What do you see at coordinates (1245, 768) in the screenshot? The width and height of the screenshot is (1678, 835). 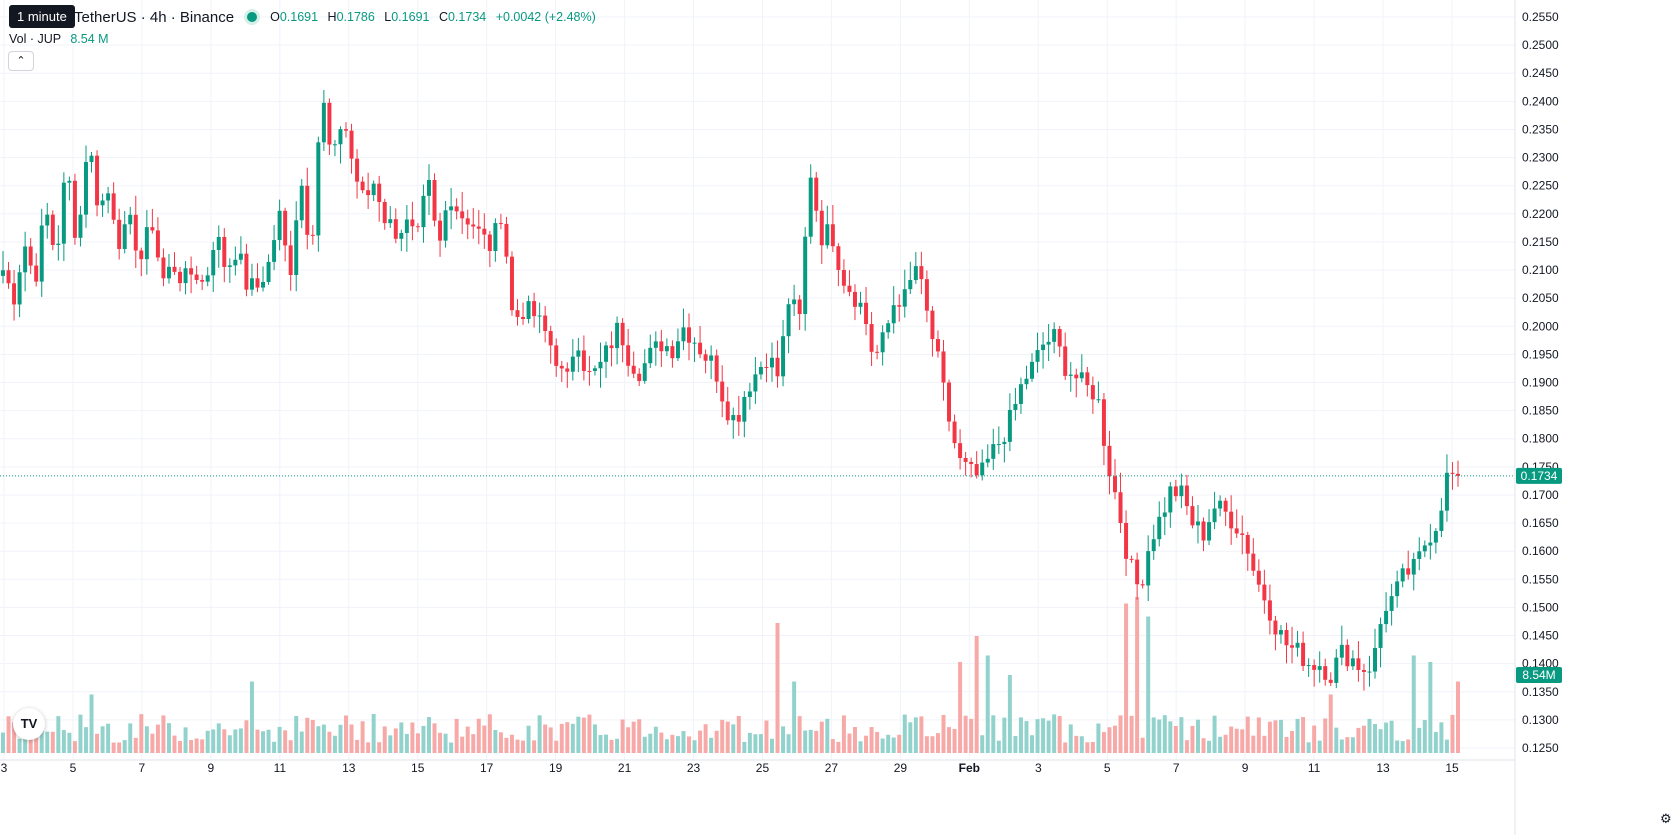 I see `time-tick-label: 9` at bounding box center [1245, 768].